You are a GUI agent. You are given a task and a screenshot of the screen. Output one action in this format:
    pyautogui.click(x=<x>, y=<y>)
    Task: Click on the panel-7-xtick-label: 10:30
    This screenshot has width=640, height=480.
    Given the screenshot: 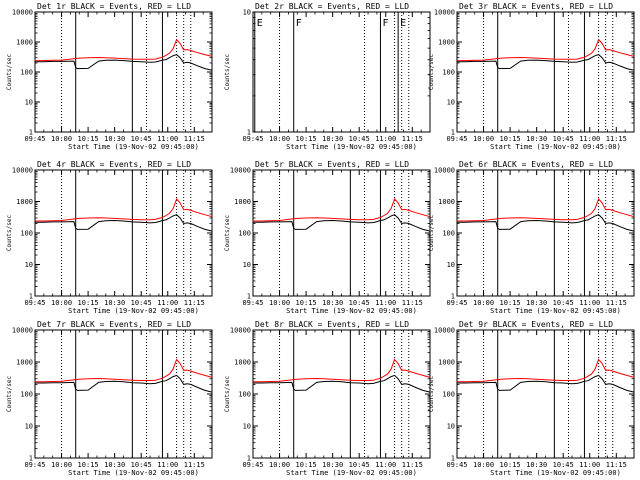 What is the action you would take?
    pyautogui.click(x=114, y=465)
    